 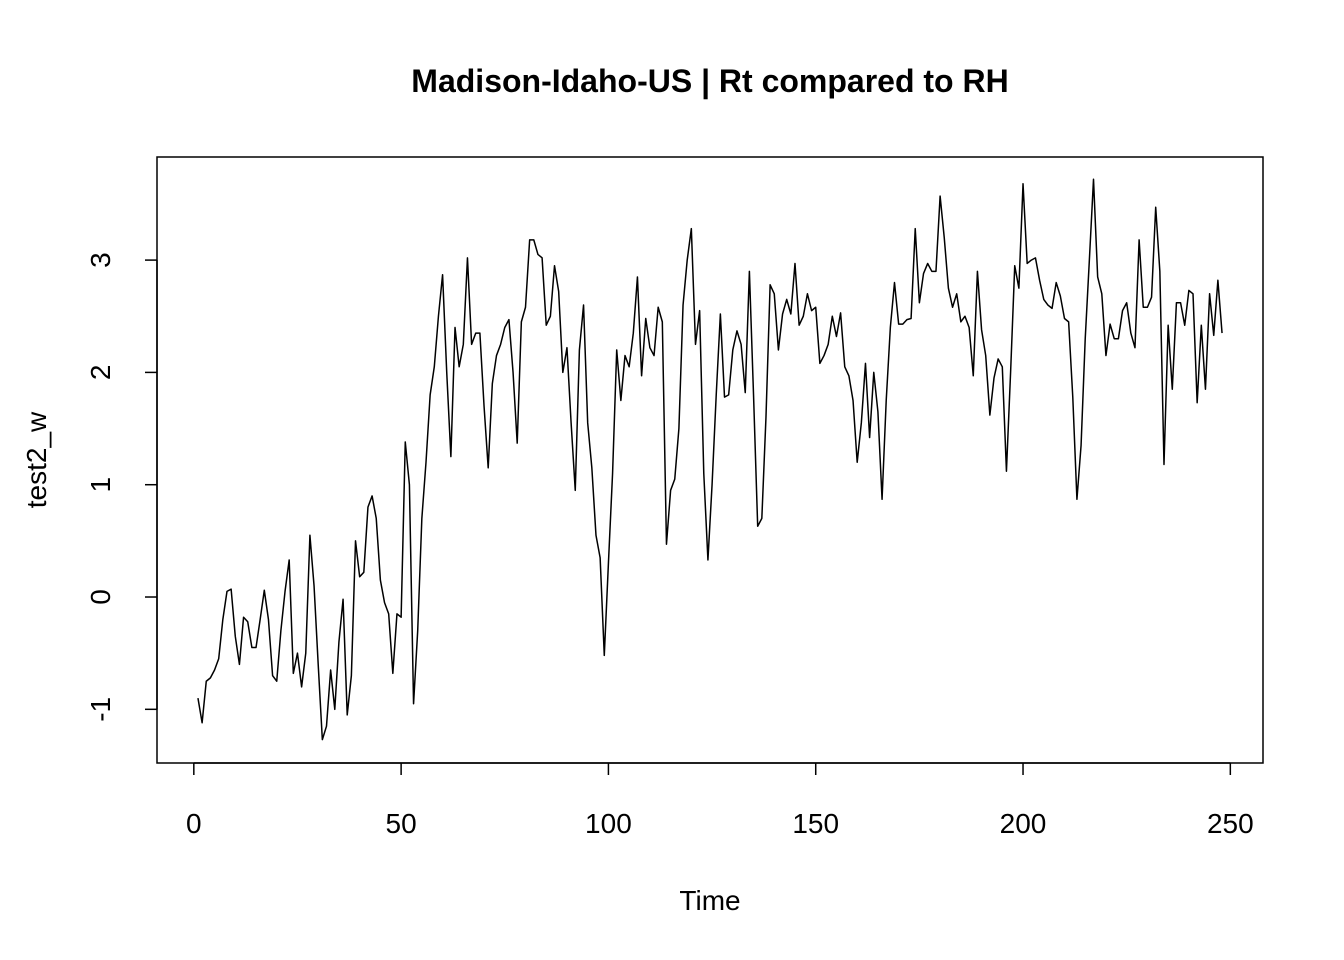 What do you see at coordinates (100, 709) in the screenshot?
I see `y-tick-label: -1` at bounding box center [100, 709].